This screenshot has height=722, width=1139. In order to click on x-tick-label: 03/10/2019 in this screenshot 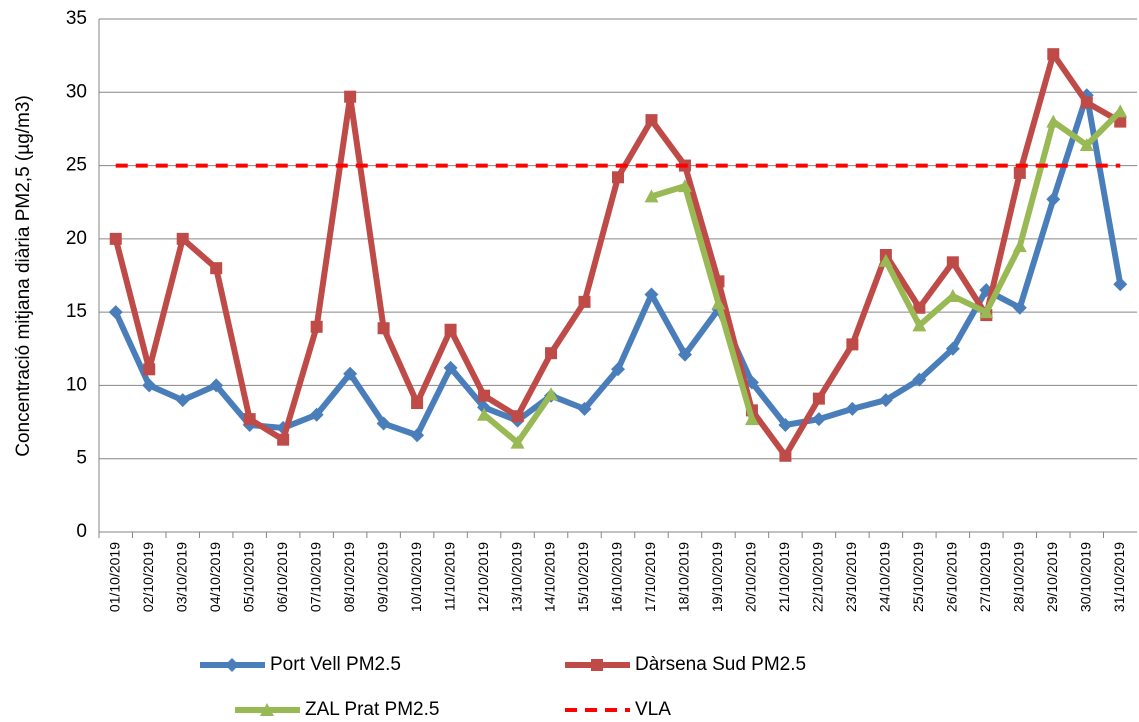, I will do `click(181, 577)`.